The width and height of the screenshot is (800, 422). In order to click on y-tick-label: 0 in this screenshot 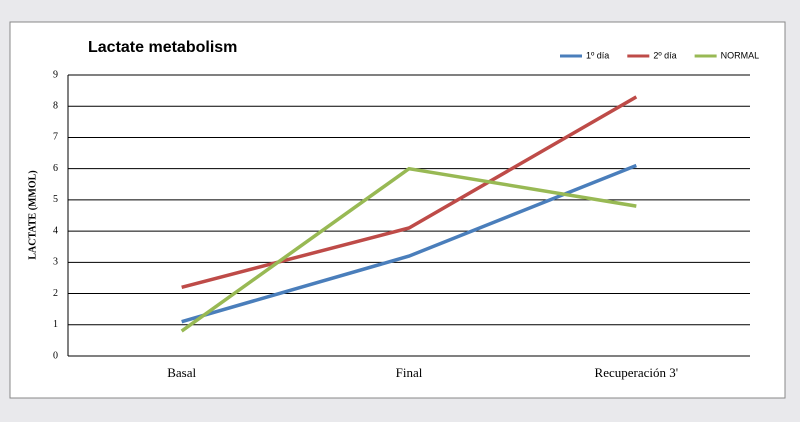, I will do `click(55, 355)`.